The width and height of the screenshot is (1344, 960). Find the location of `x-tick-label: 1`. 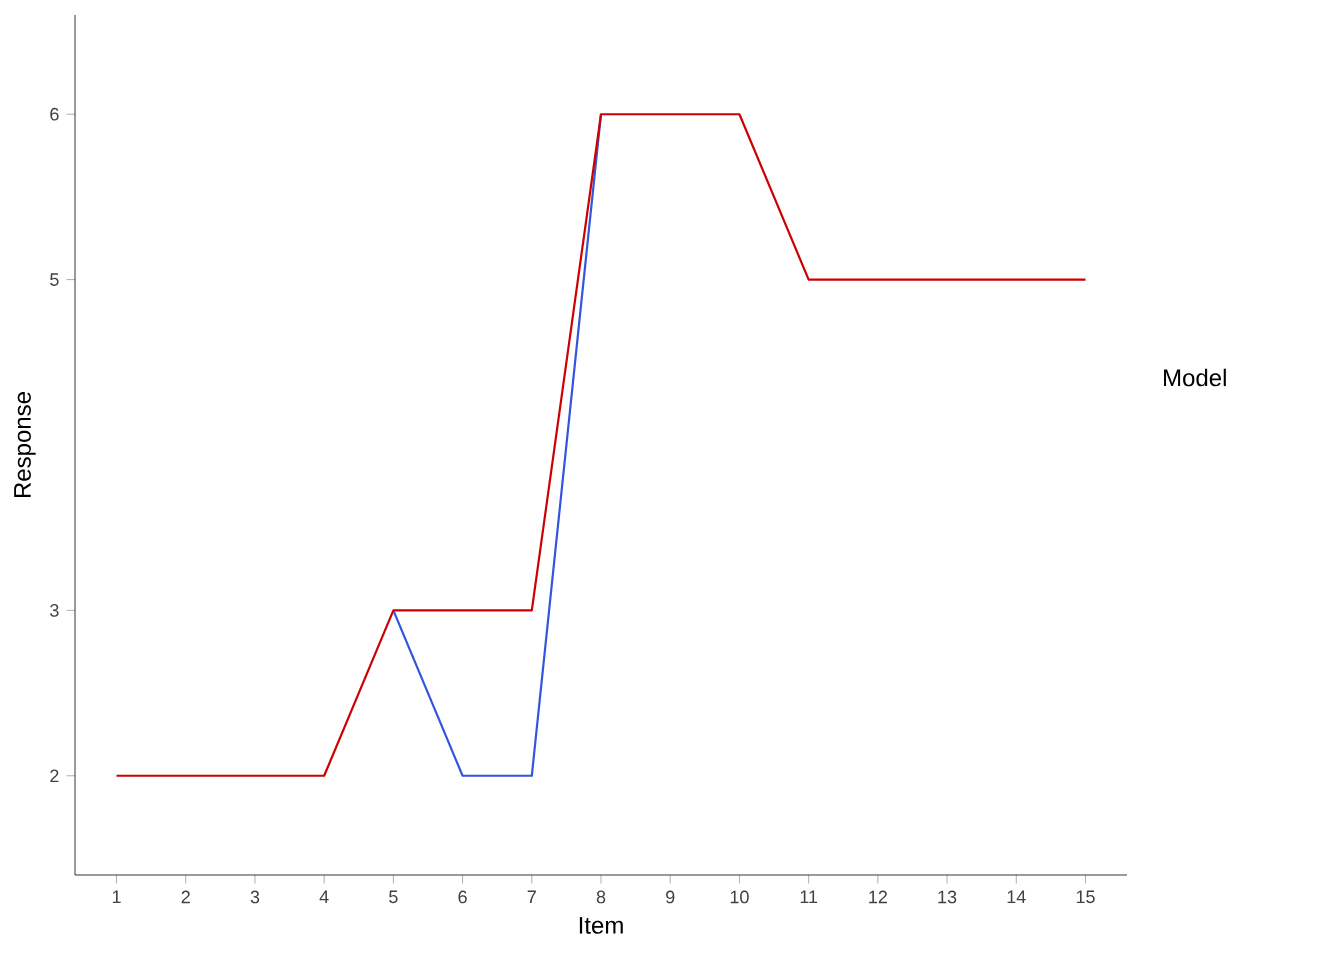

x-tick-label: 1 is located at coordinates (116, 896).